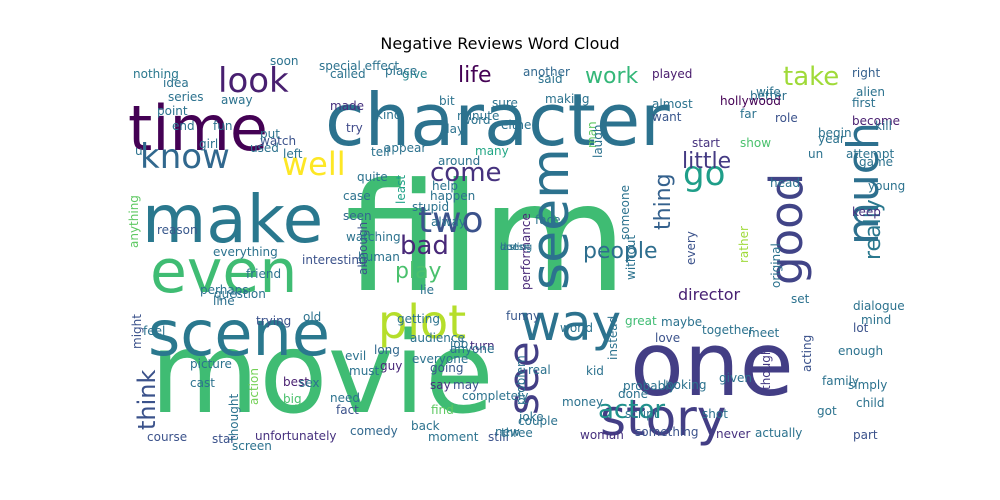  I want to click on word-perhaps: perhaps, so click(224, 290).